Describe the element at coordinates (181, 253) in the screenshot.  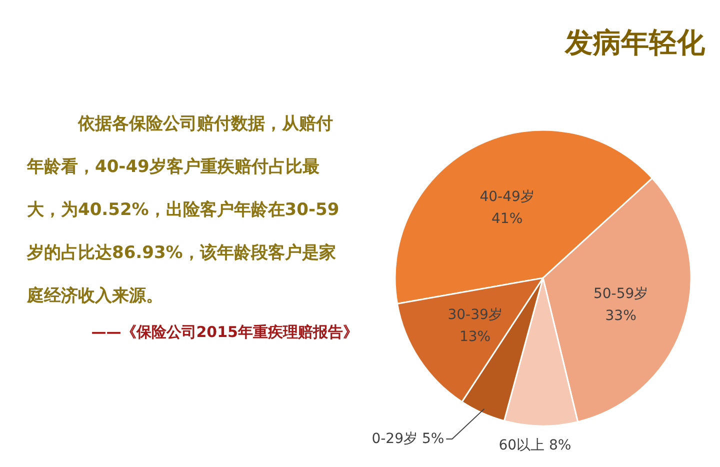
I see `text: 岁的占比达86.93%，该年龄段客户是家` at that location.